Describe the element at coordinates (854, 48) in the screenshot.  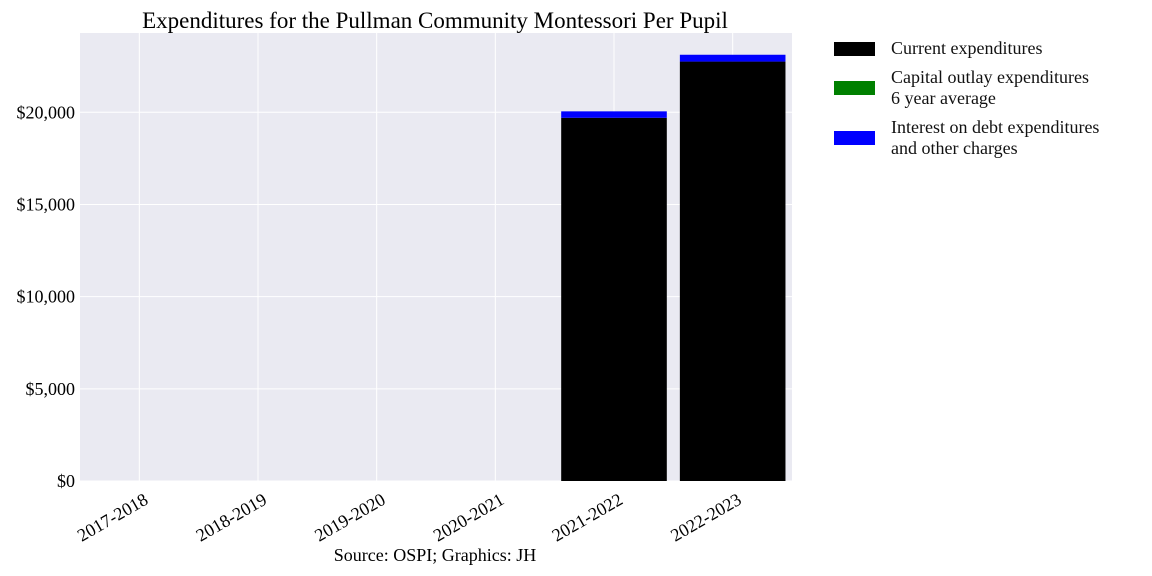
I see `legend-swatch-current` at that location.